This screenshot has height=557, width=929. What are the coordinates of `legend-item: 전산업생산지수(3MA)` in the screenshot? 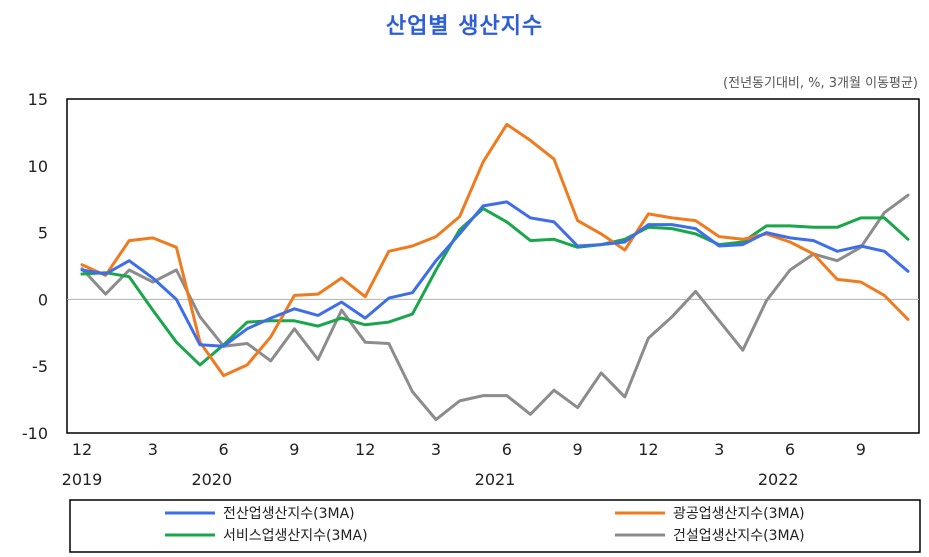 It's located at (260, 514).